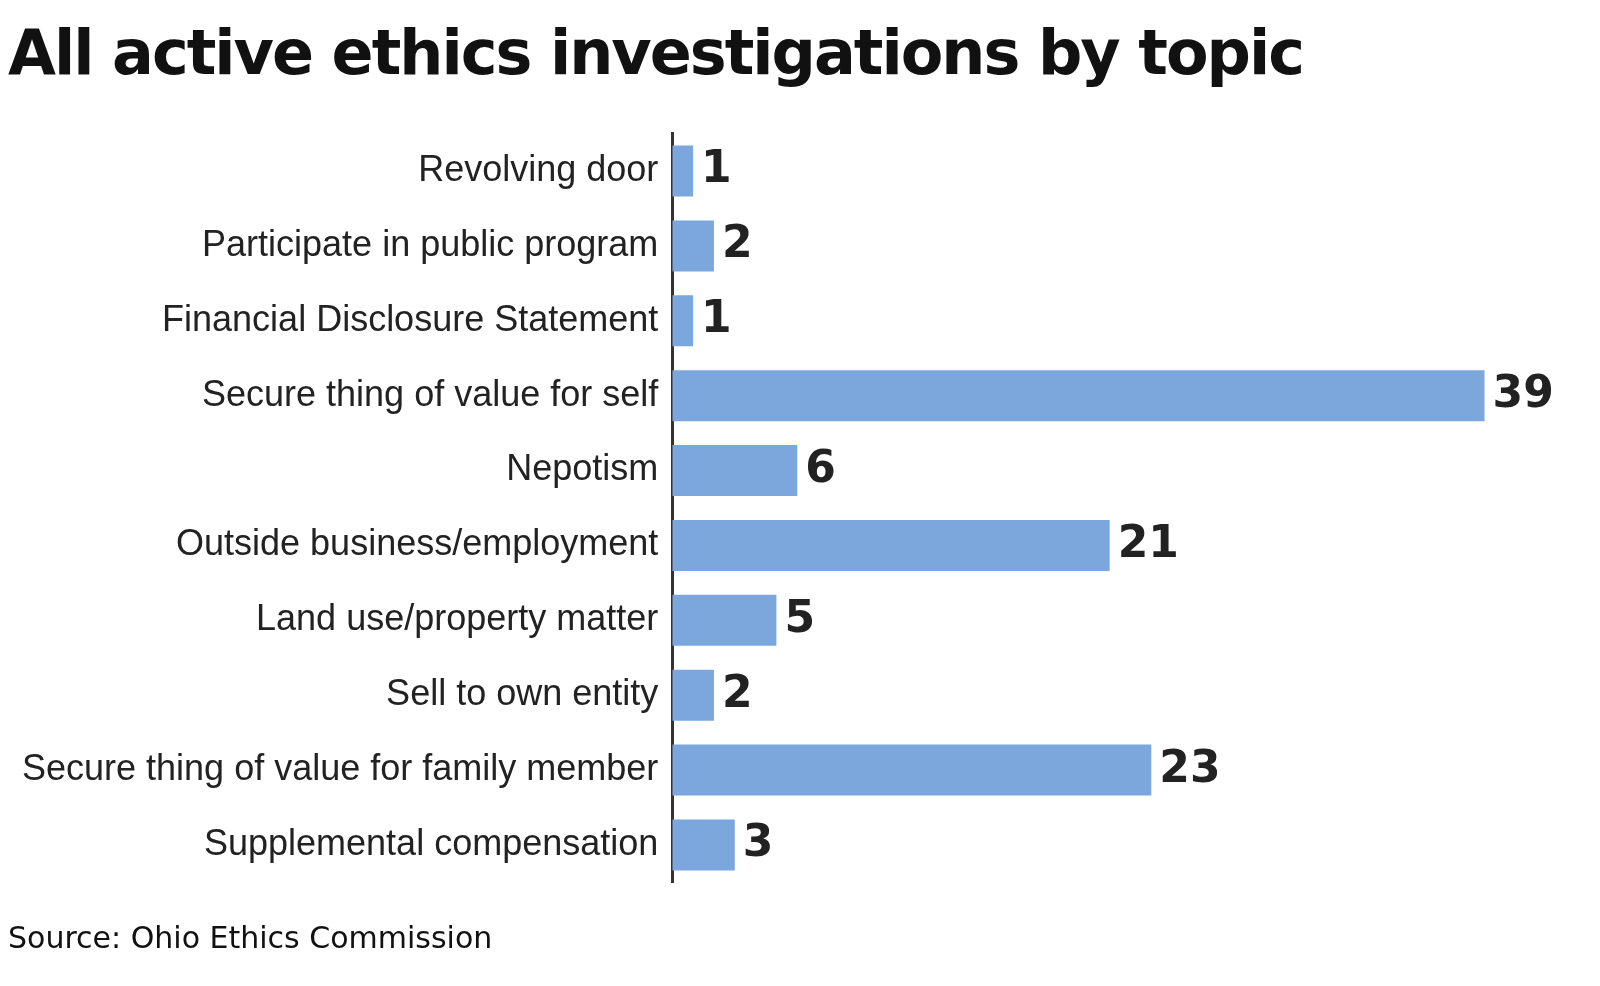  I want to click on y-tick-label: Secure thing of value for family member, so click(340, 767).